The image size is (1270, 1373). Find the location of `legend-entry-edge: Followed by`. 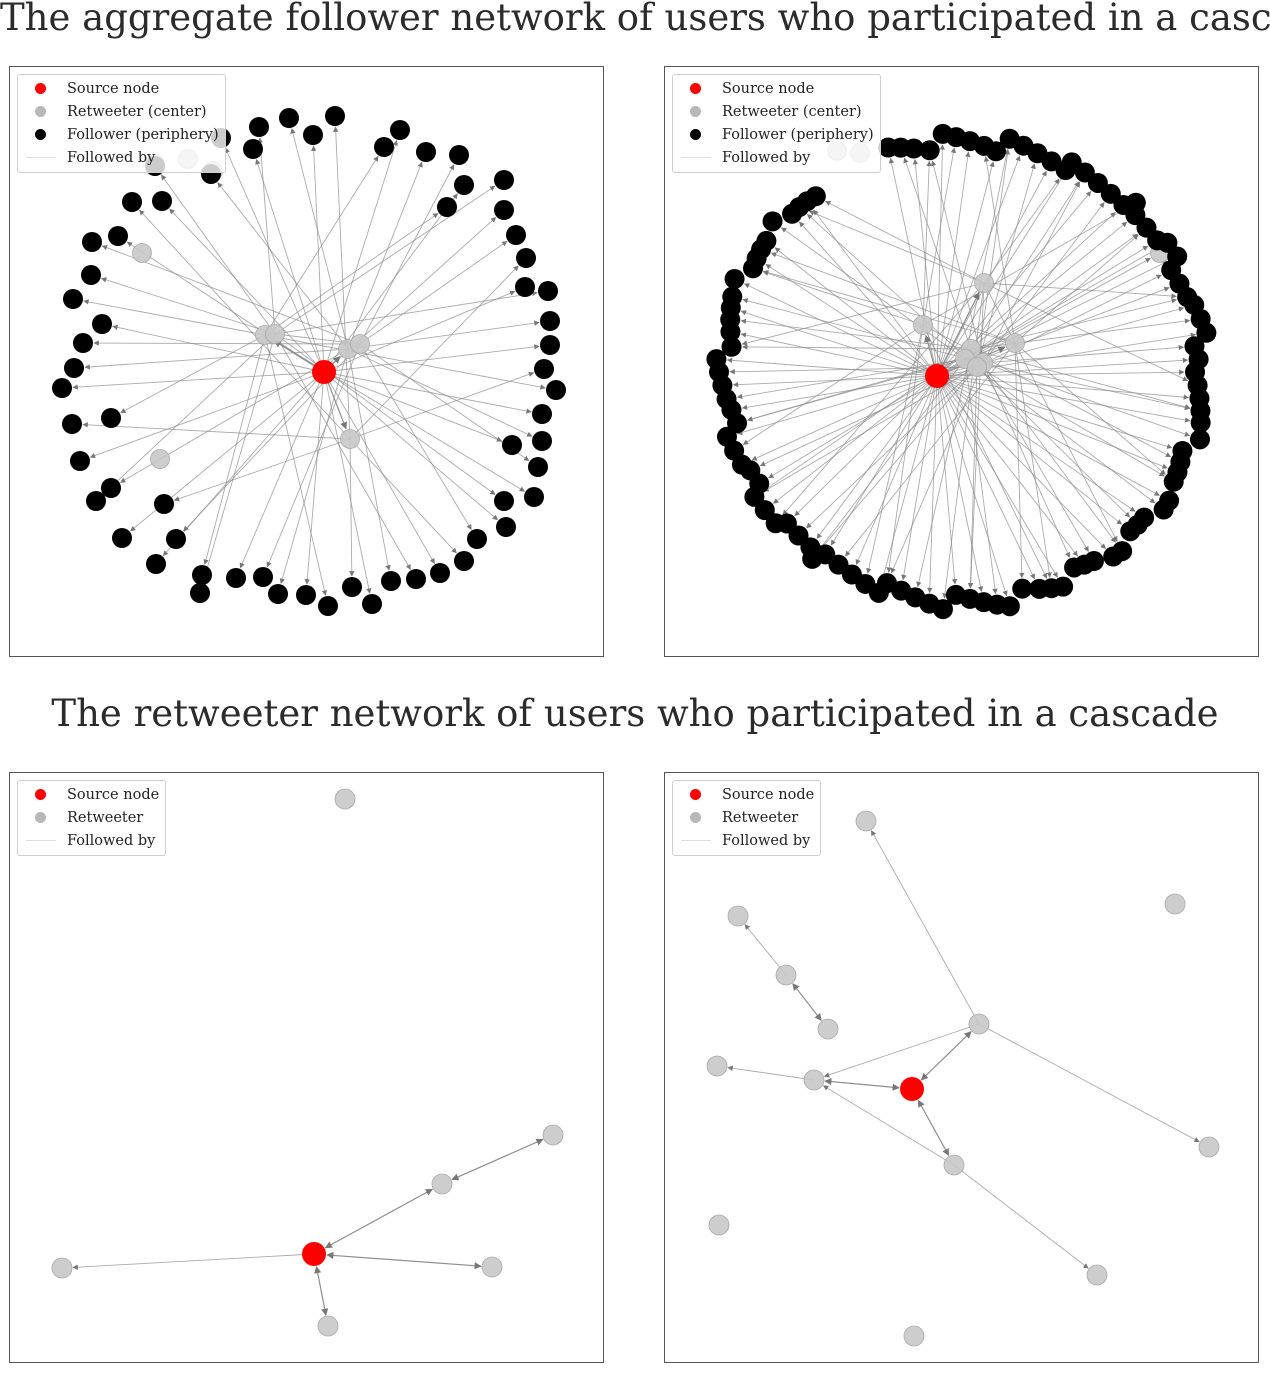

legend-entry-edge: Followed by is located at coordinates (746, 840).